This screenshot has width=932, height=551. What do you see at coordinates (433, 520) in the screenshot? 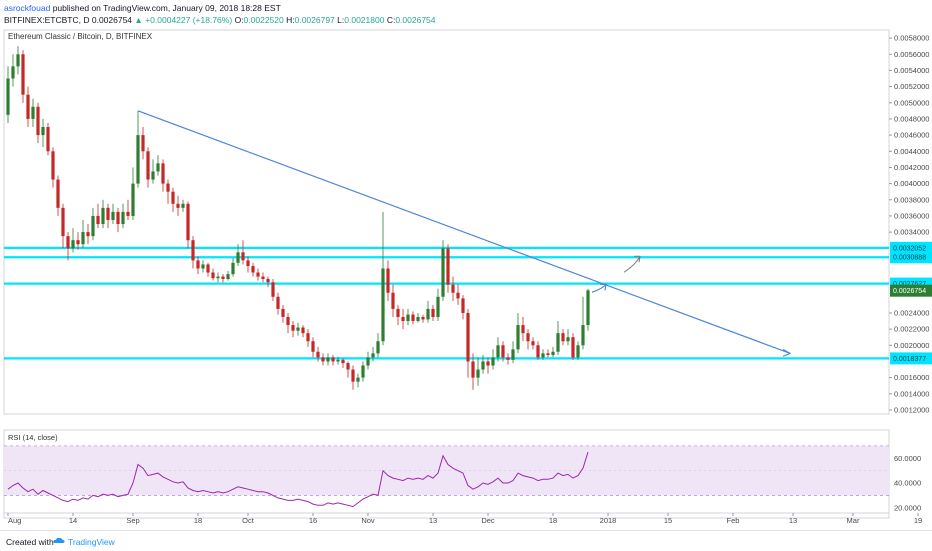
I see `time-axis-label: 13` at bounding box center [433, 520].